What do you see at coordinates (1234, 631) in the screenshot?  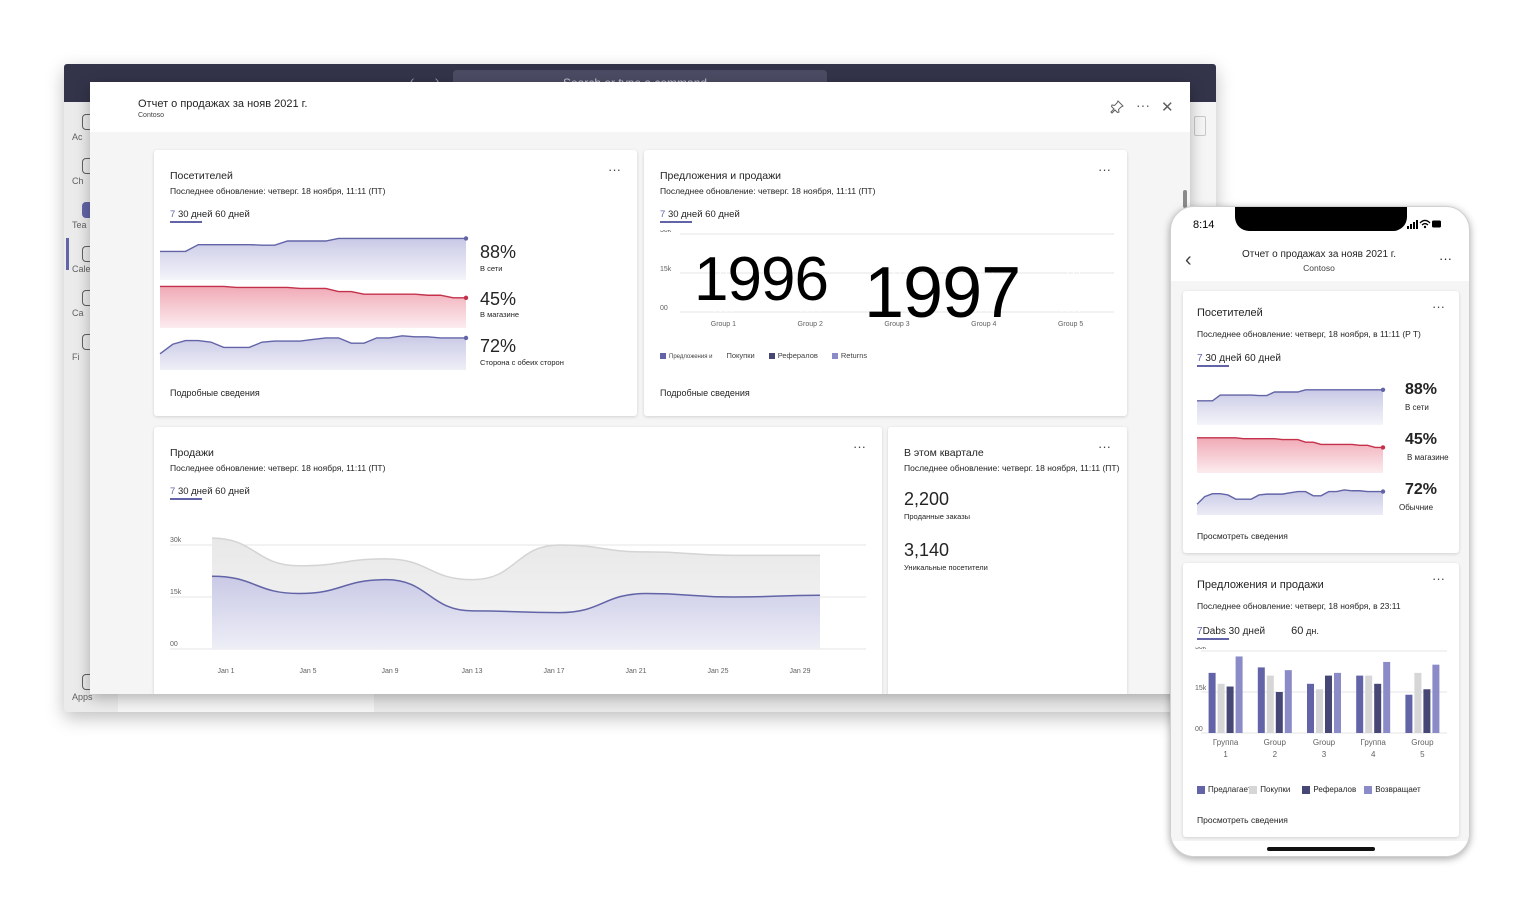 I see `tab-30-days: Dabs 30 дней` at bounding box center [1234, 631].